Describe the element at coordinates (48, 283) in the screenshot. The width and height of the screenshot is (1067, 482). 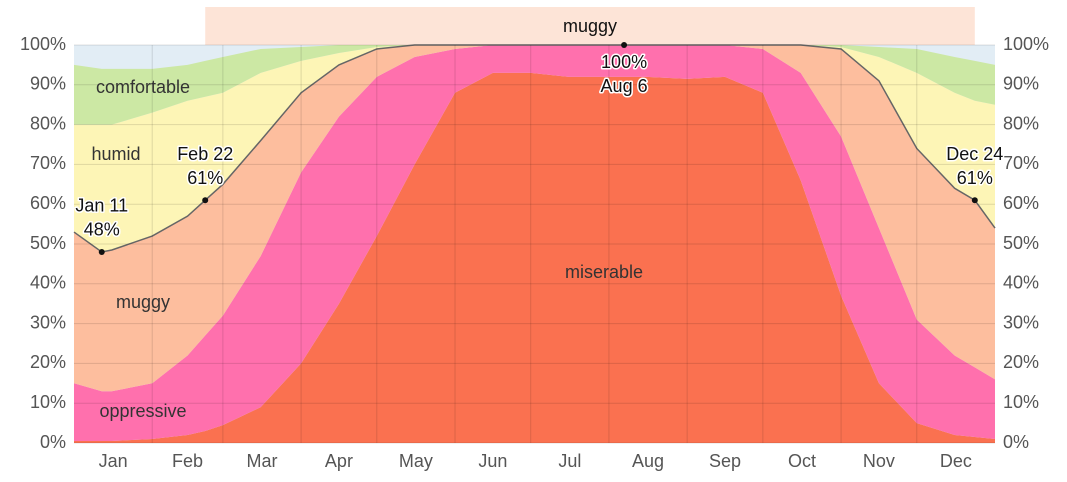
I see `y-tick-label: 40%` at that location.